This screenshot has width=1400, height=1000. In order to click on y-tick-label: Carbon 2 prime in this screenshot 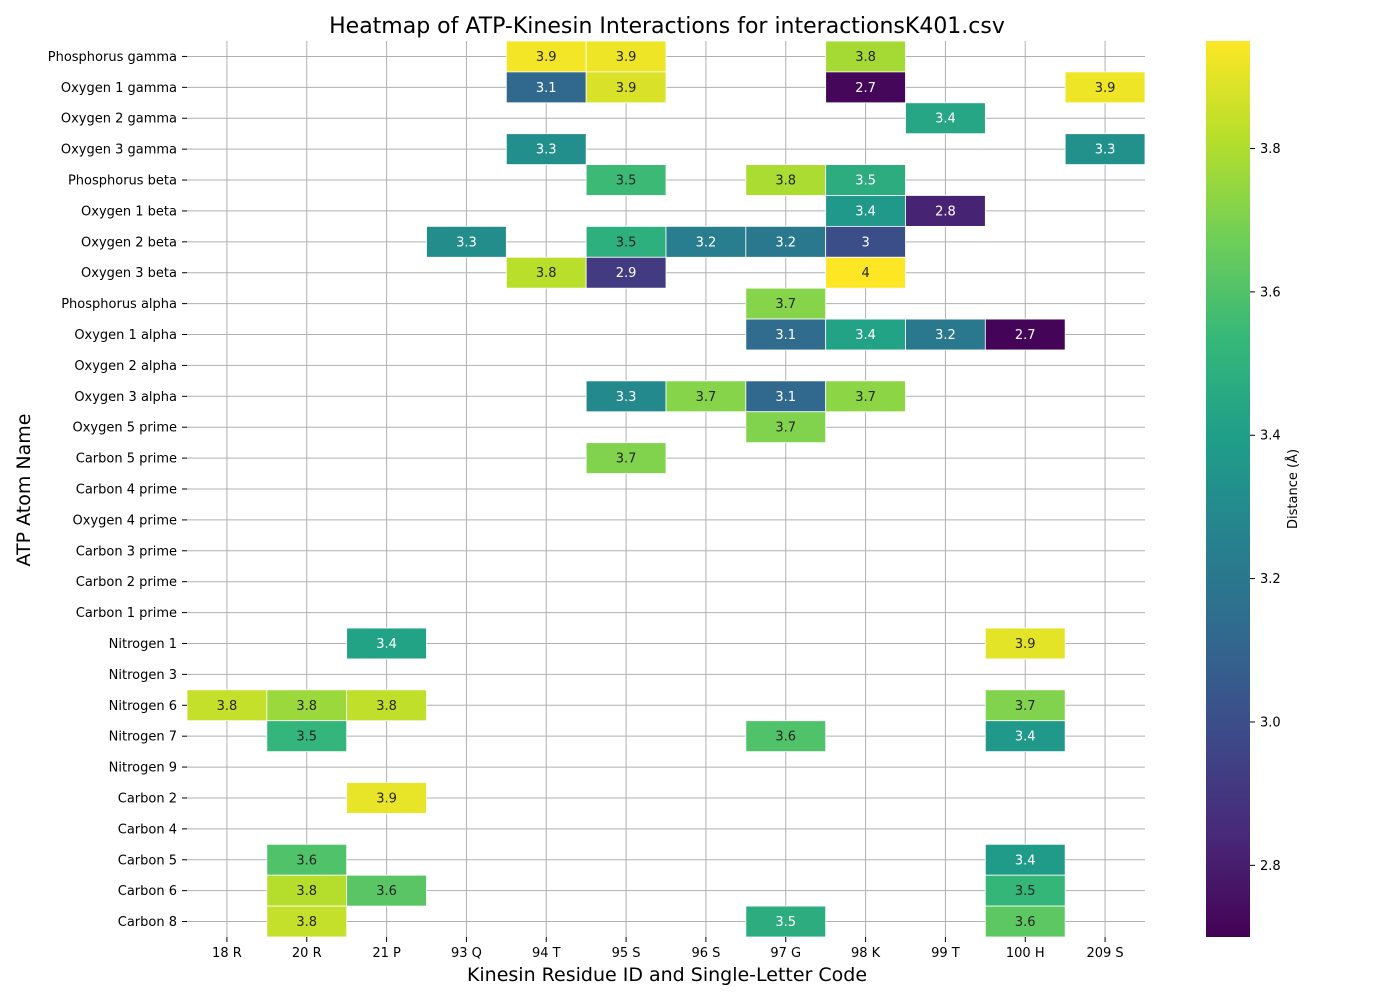, I will do `click(126, 582)`.